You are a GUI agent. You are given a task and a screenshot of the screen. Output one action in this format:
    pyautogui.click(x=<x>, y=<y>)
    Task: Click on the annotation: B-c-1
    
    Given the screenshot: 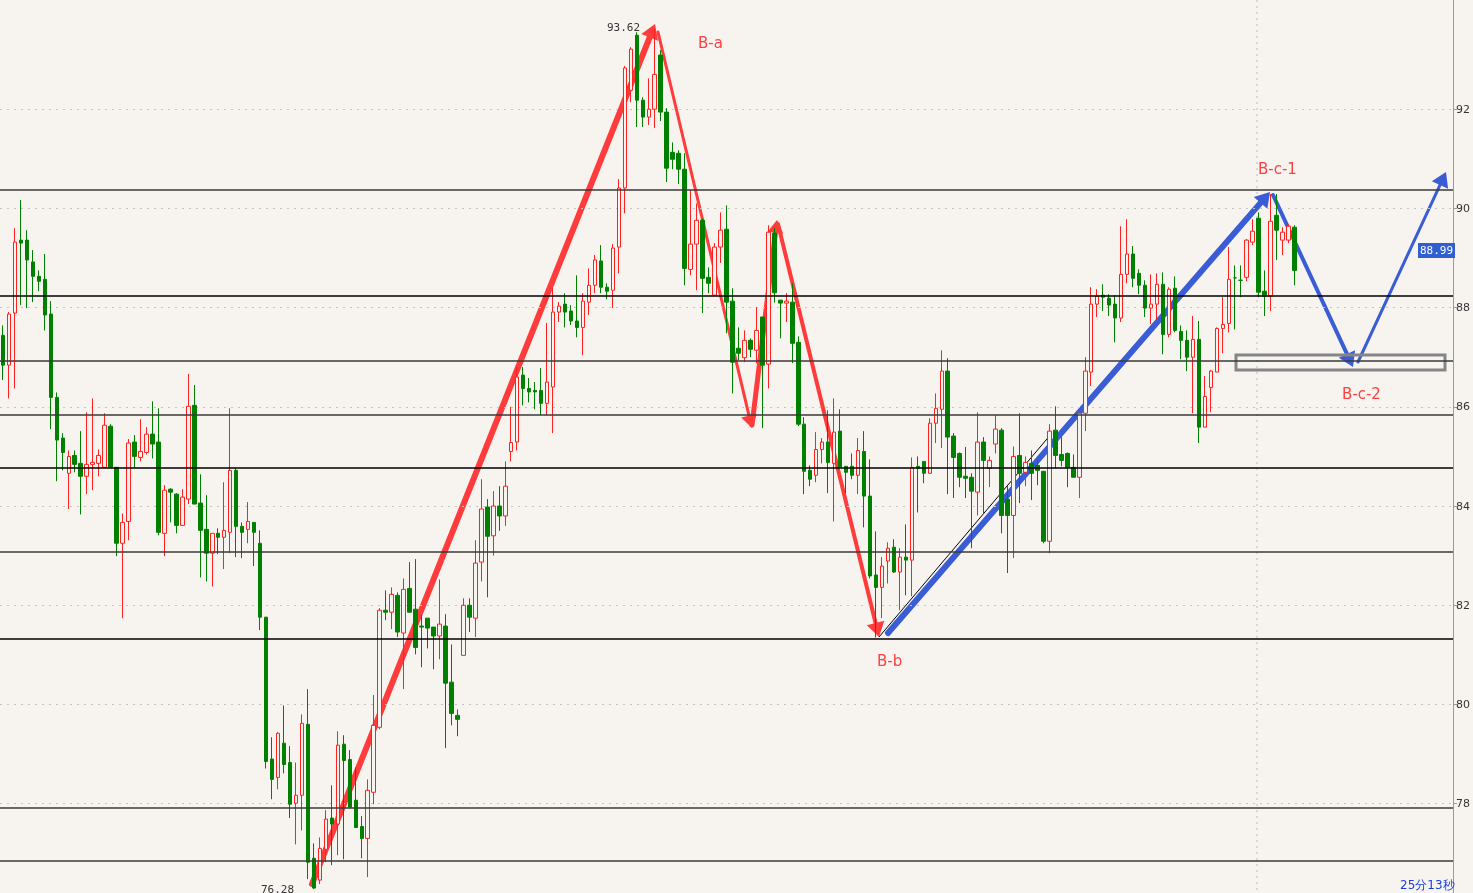 What is the action you would take?
    pyautogui.click(x=1277, y=169)
    